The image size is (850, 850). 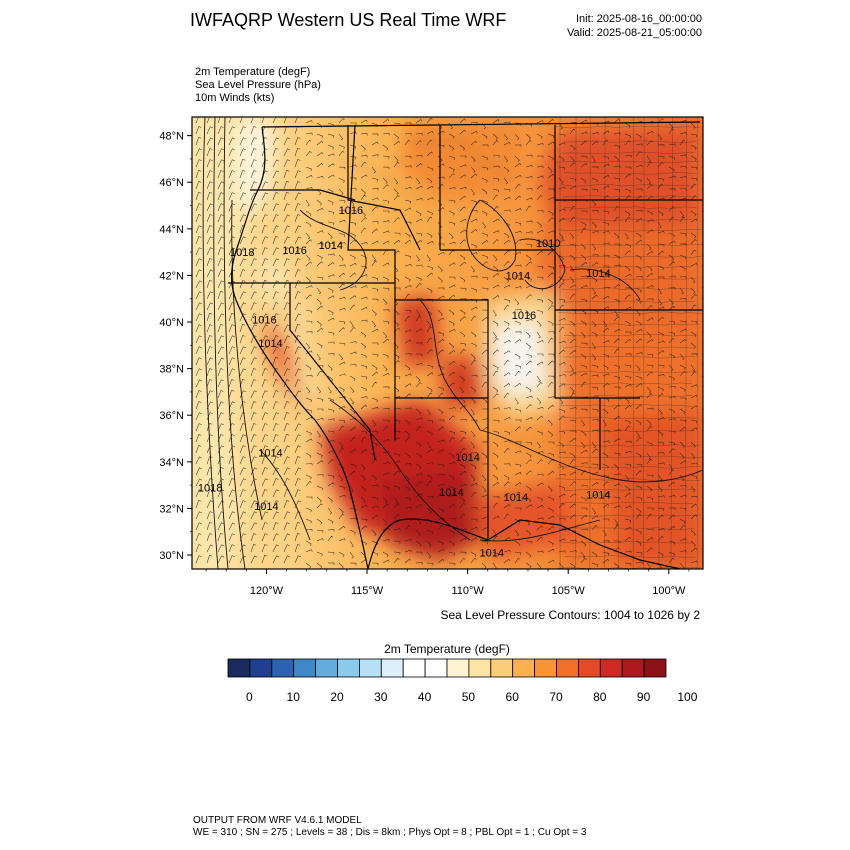 What do you see at coordinates (171, 556) in the screenshot?
I see `lat-tick-label: 30°N` at bounding box center [171, 556].